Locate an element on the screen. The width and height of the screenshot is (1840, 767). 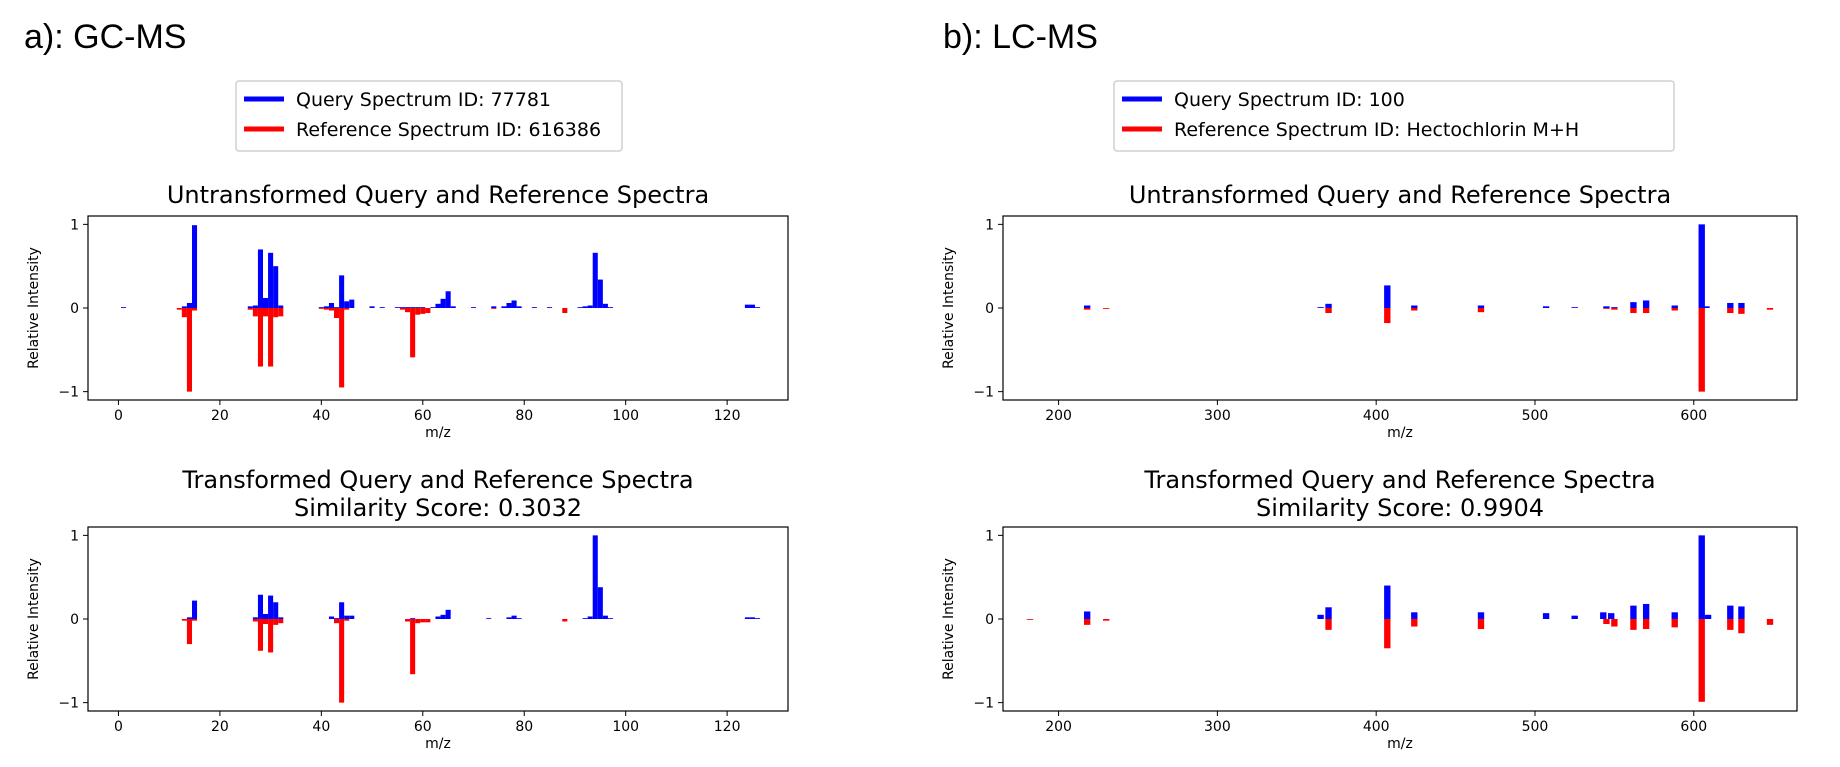
x-tick-label: 40 is located at coordinates (321, 416).